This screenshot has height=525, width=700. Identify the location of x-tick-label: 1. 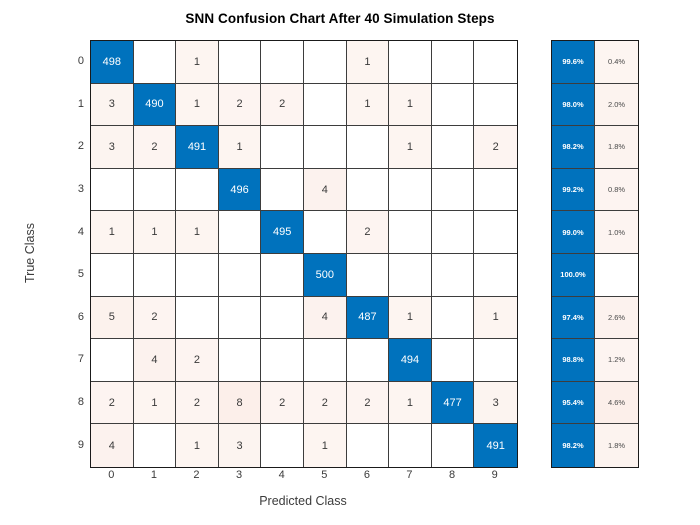
(153, 475).